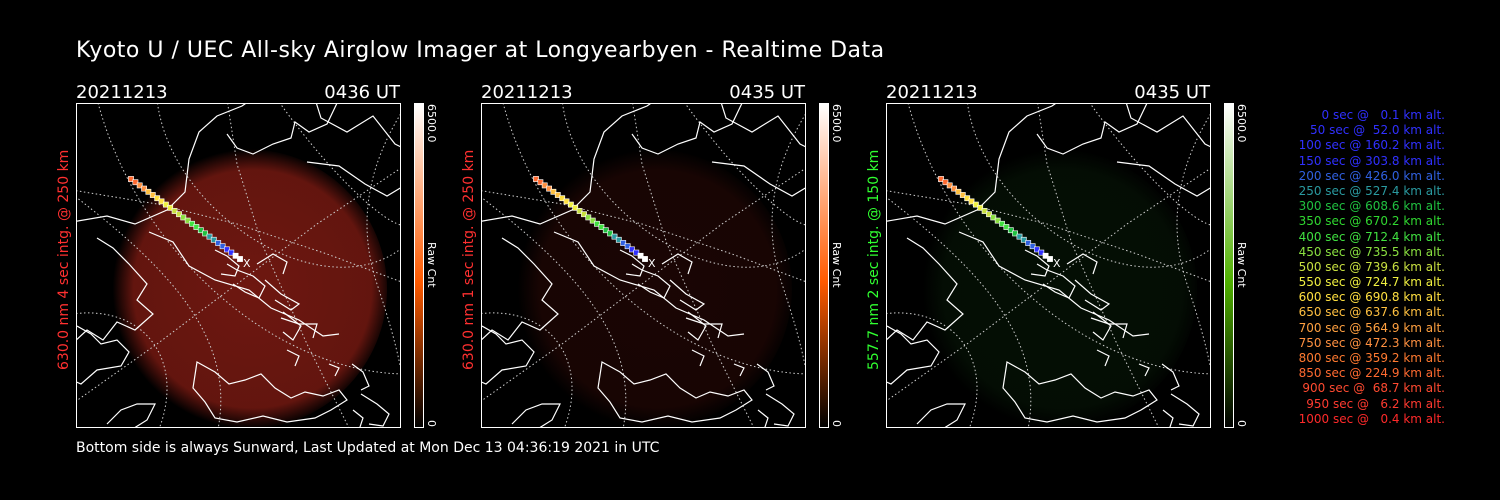 The width and height of the screenshot is (1500, 500). What do you see at coordinates (431, 123) in the screenshot?
I see `panel-1-colorbar-max: 6500.0` at bounding box center [431, 123].